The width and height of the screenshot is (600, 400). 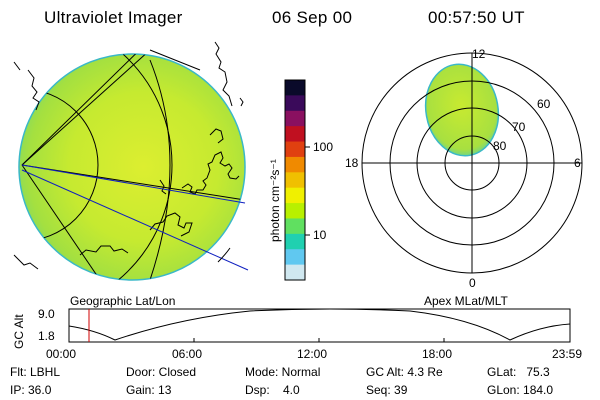 I want to click on altitude-plot, so click(x=319, y=325).